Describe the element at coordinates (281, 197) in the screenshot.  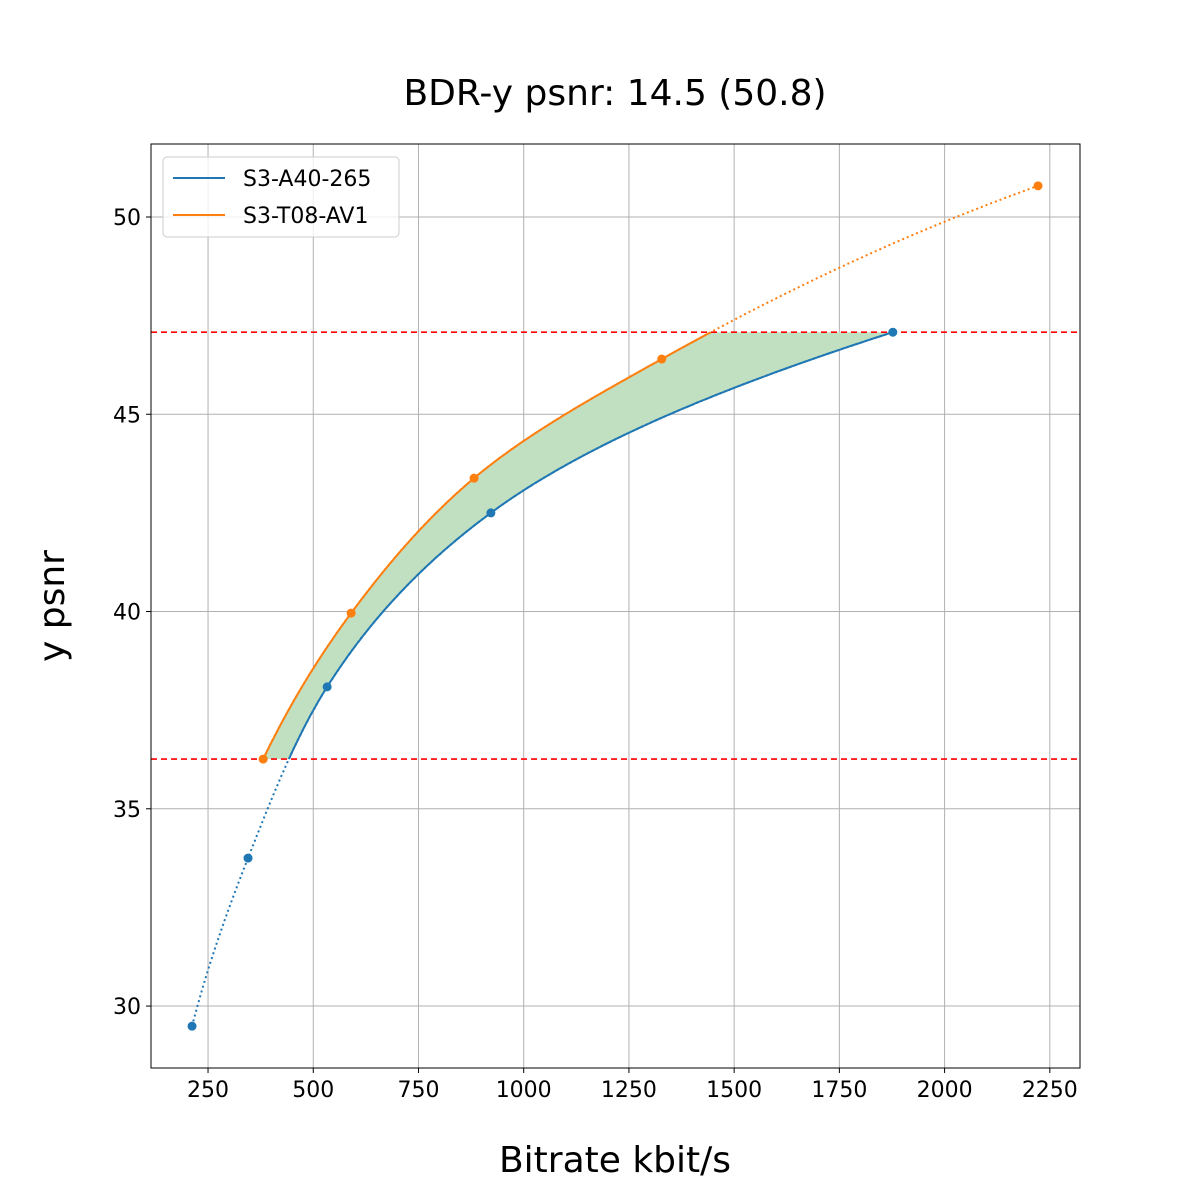
I see `legend: S3-A40-265 S3-T08-AV1` at that location.